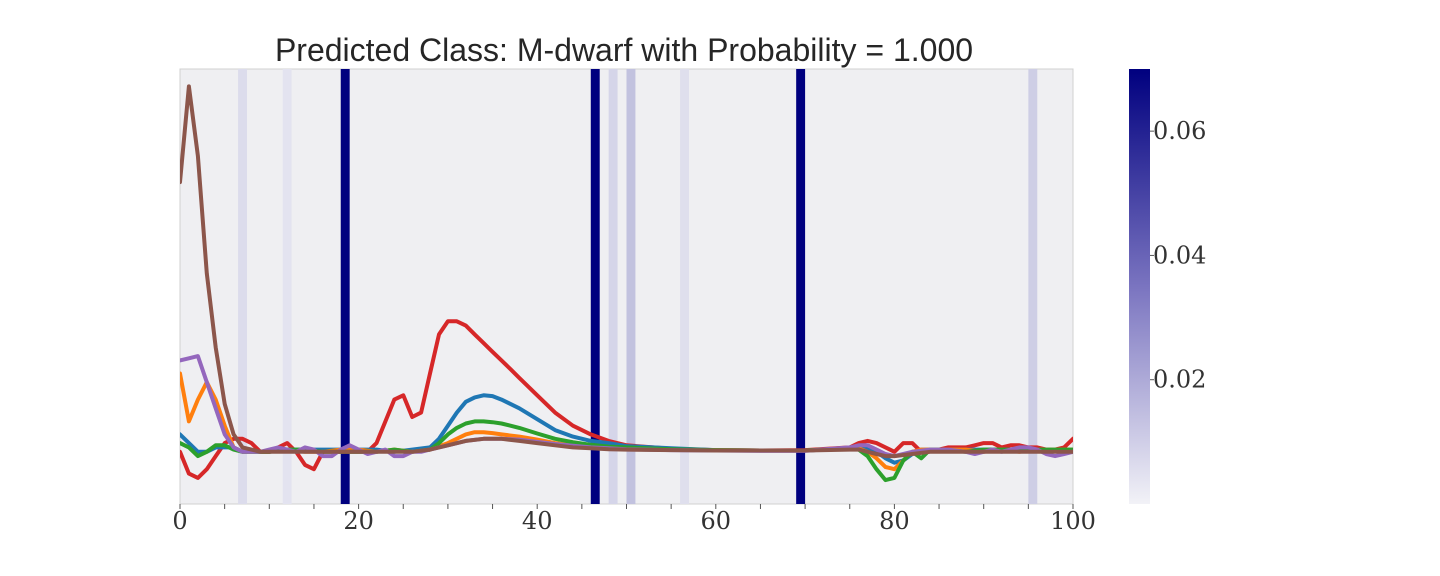 This screenshot has height=576, width=1440. I want to click on x-axis: 0 20 40 60 80 100, so click(634, 519).